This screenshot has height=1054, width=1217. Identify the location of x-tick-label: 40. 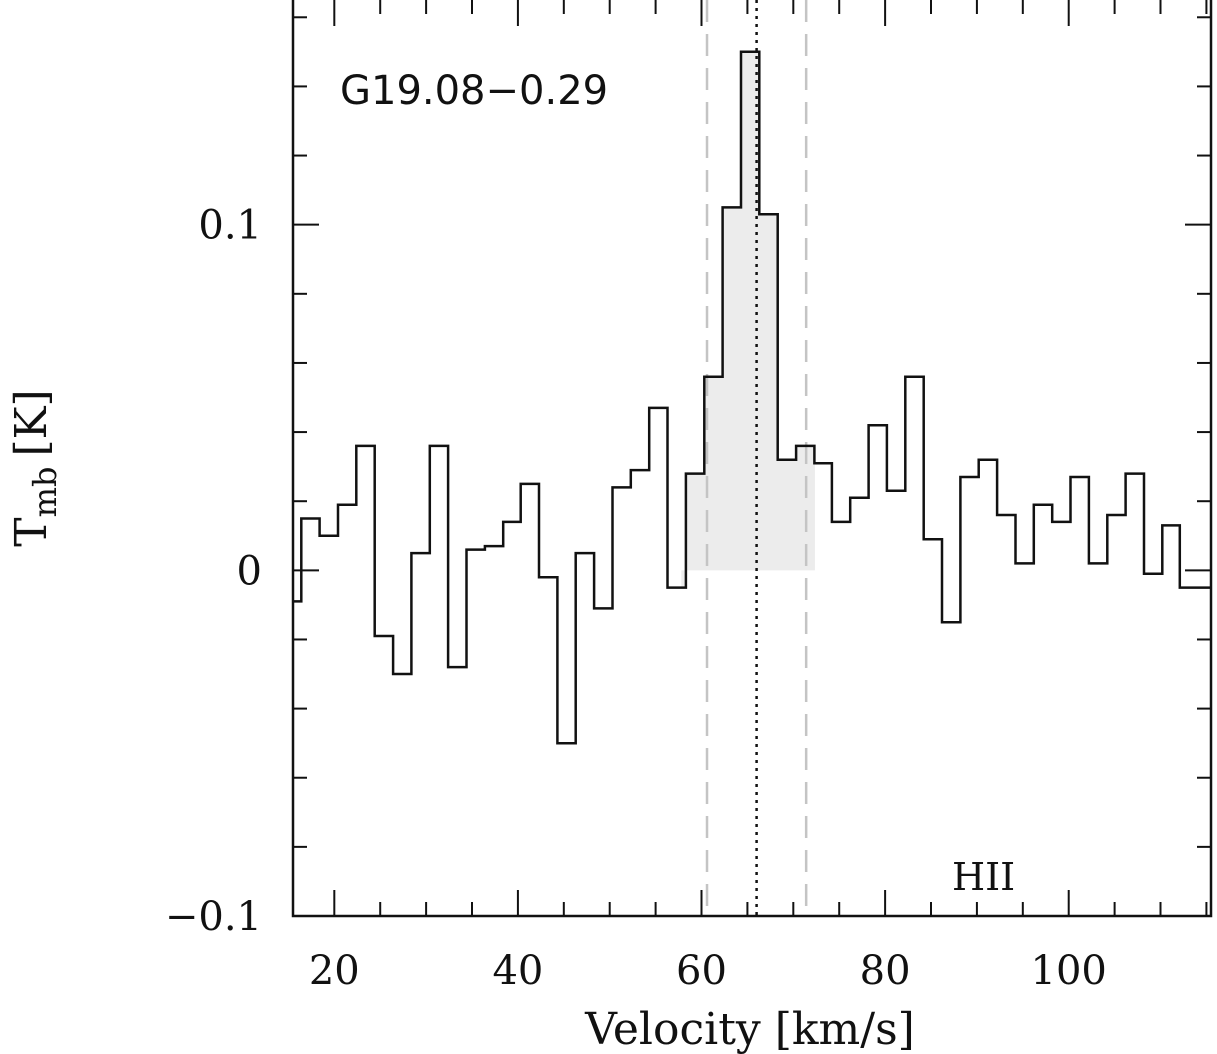
(517, 971).